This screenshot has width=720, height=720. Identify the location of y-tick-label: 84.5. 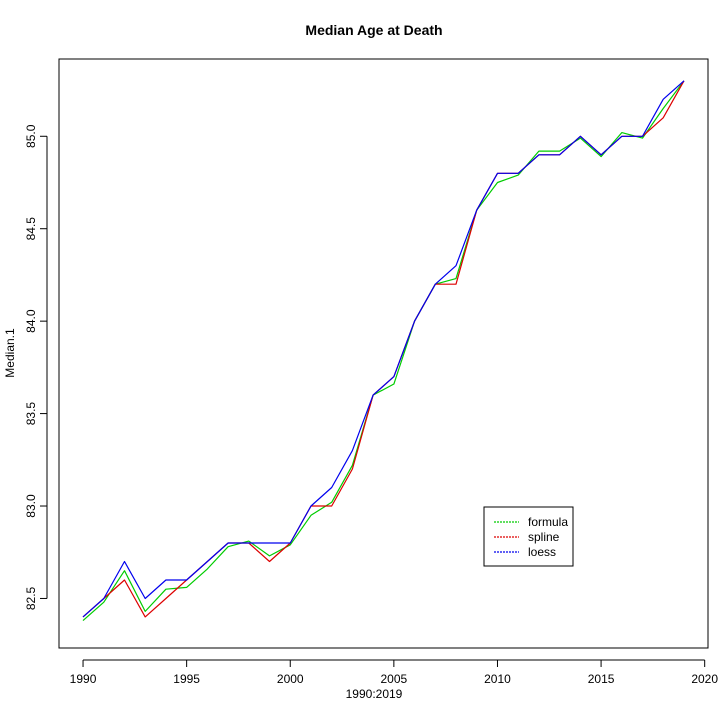
(31, 229).